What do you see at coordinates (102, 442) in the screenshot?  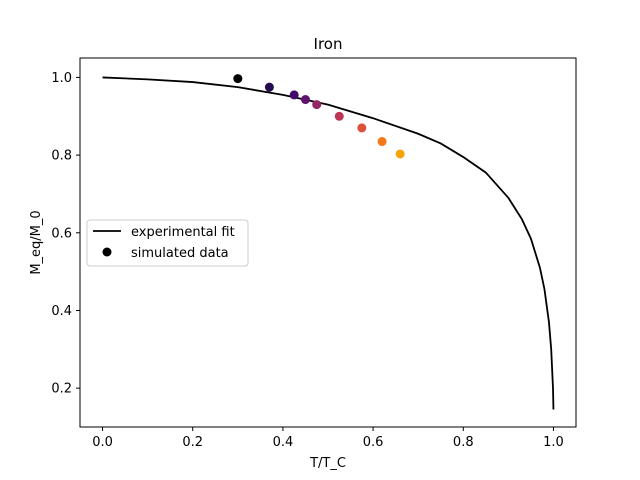 I see `x-tick-label: 0.0` at bounding box center [102, 442].